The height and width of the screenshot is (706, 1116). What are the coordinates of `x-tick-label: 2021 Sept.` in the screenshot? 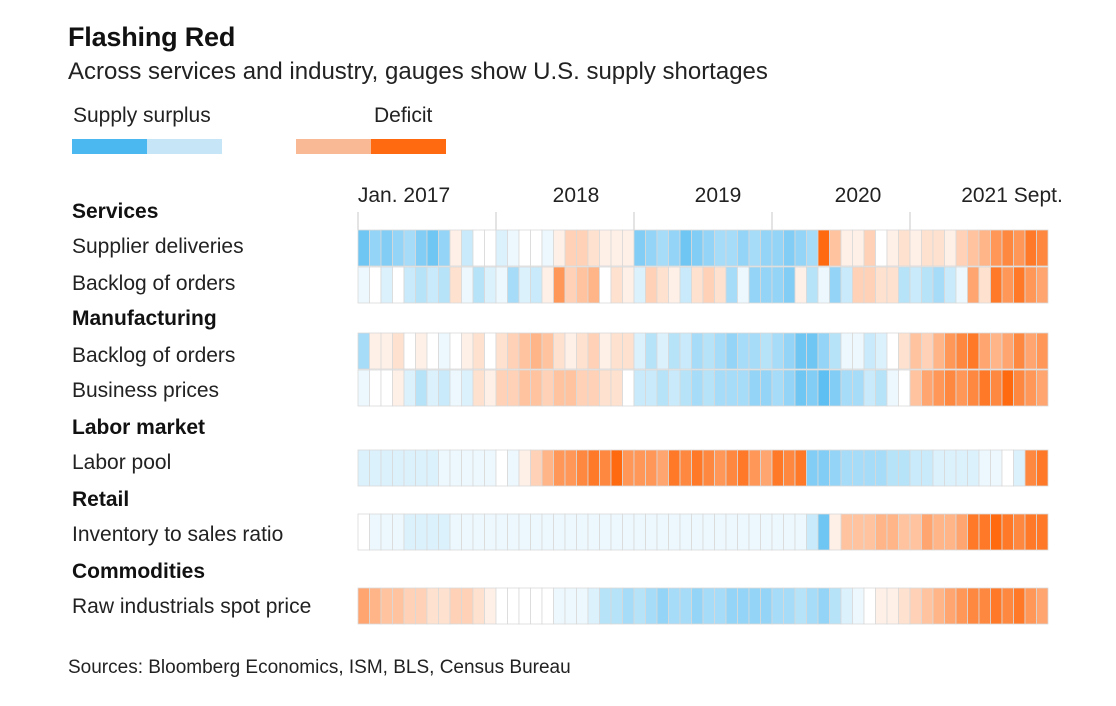 It's located at (1012, 195).